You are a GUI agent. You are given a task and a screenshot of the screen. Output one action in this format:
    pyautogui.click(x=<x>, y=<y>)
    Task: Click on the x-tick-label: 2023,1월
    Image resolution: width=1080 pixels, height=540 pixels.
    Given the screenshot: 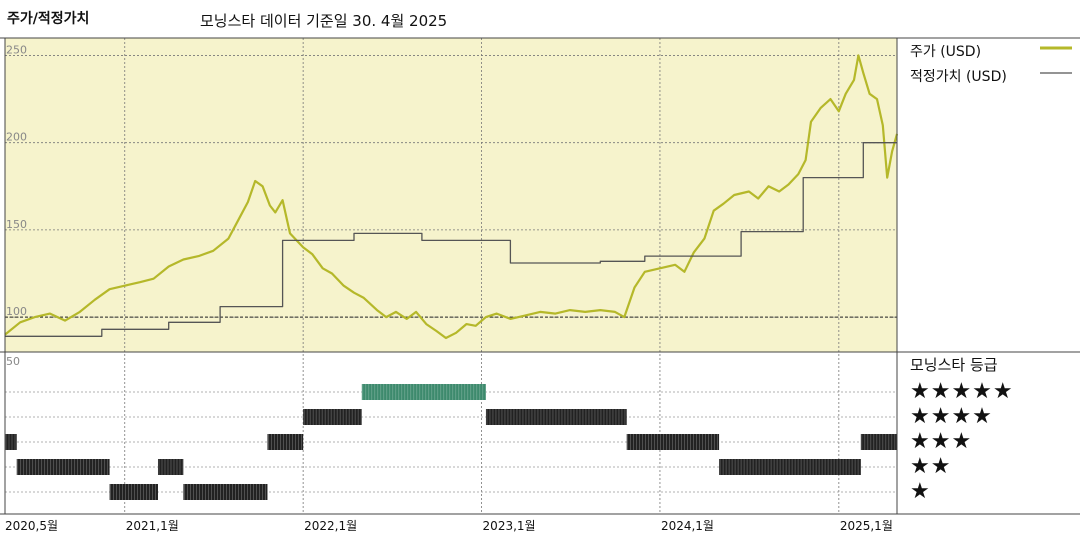 What is the action you would take?
    pyautogui.click(x=509, y=526)
    